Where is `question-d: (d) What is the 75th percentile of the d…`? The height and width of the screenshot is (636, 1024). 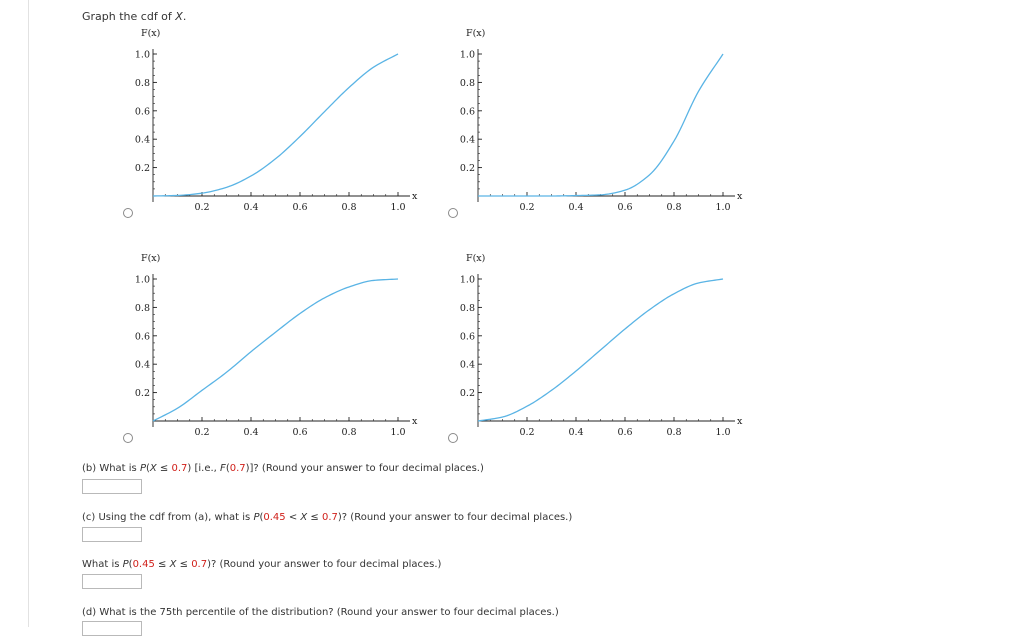
question-d: (d) What is the 75th percentile of the d… is located at coordinates (320, 612).